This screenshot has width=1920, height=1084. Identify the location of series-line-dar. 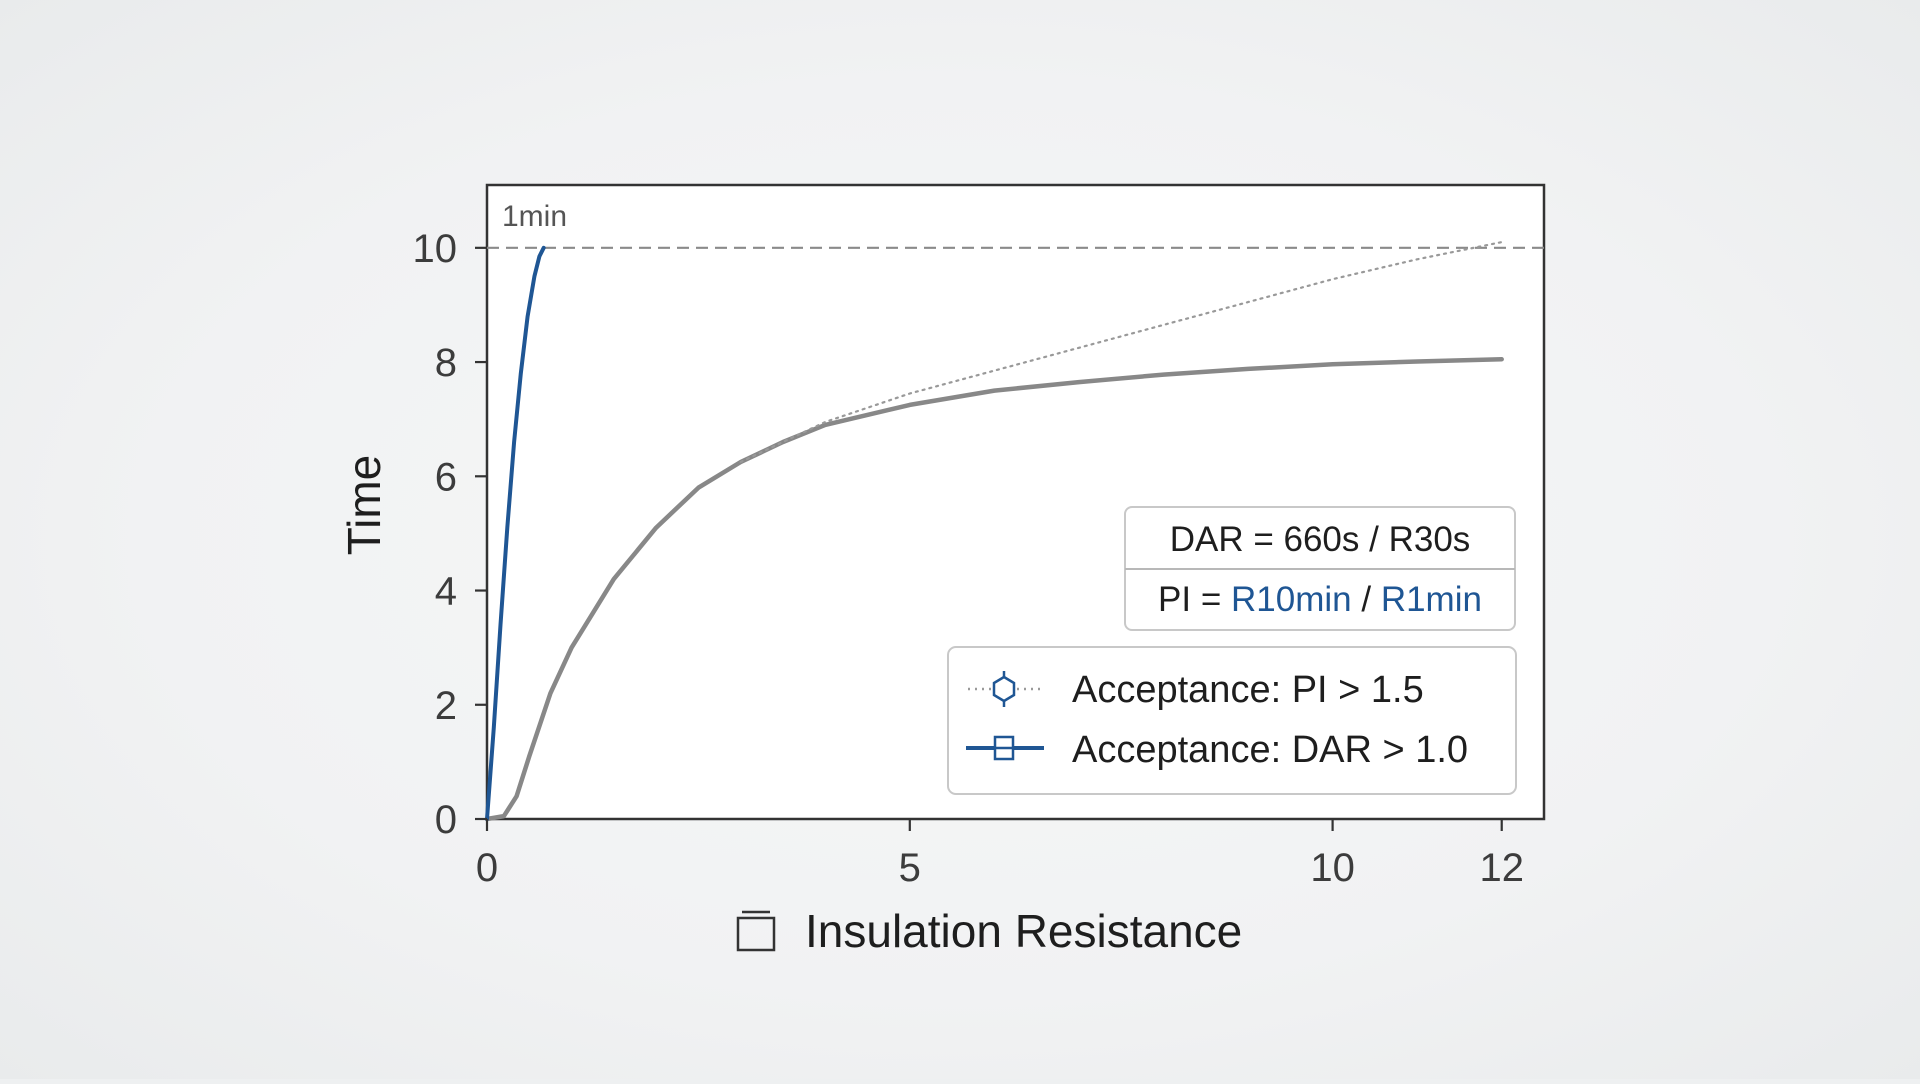
(515, 533).